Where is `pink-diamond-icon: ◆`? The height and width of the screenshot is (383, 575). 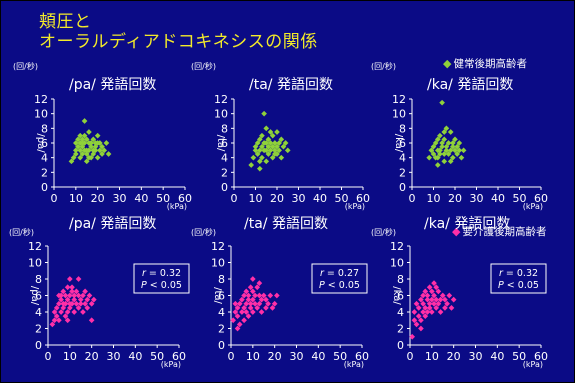 pink-diamond-icon: ◆ is located at coordinates (456, 231).